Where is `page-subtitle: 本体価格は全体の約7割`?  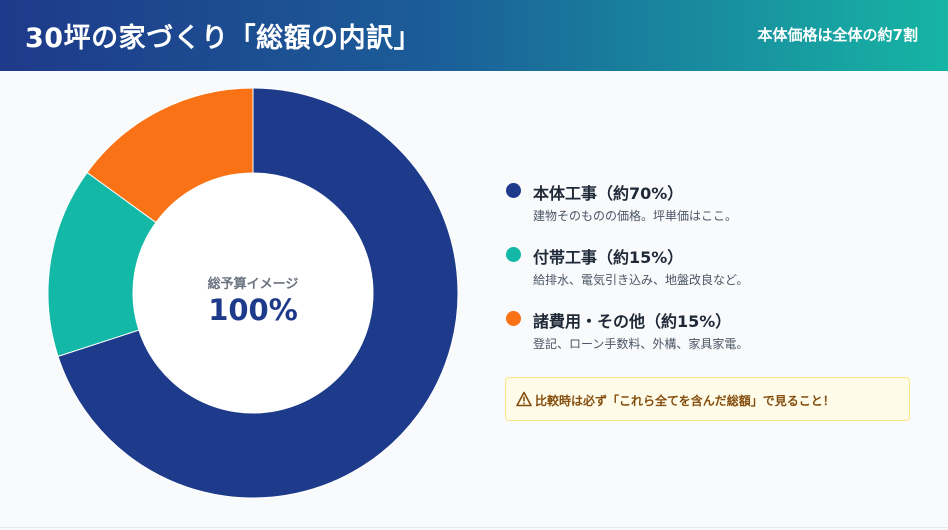 page-subtitle: 本体価格は全体の約7割 is located at coordinates (837, 35).